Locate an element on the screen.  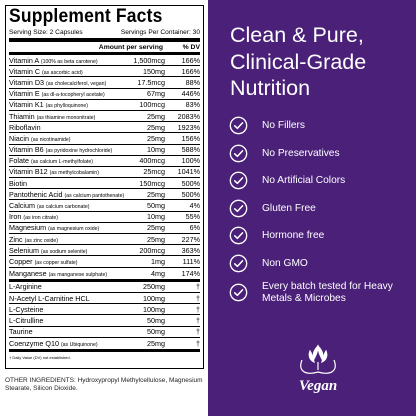
nutrient-row: Vitamin C (as ascorbic acid) 150mg 166% is located at coordinates (104, 72).